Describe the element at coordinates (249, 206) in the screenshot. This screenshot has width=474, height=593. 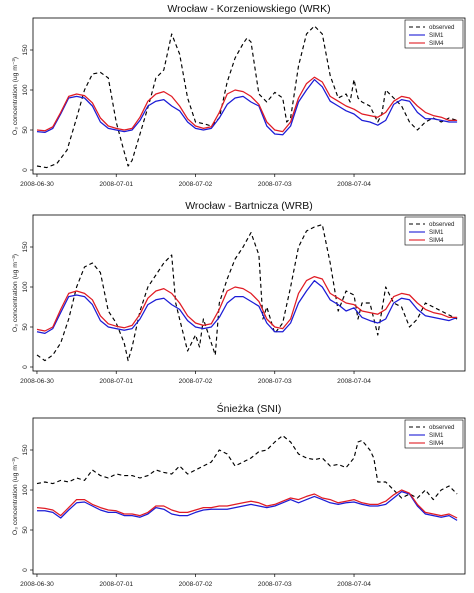
I see `chart-title: Wrocław - Bartnicza (WRB)` at that location.